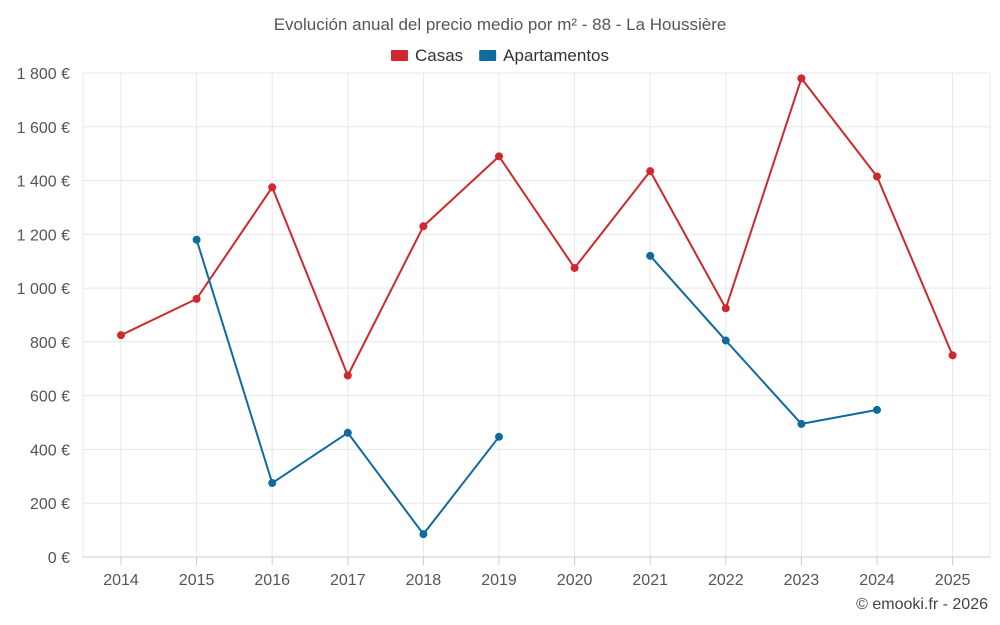 This screenshot has height=625, width=1000. What do you see at coordinates (59, 558) in the screenshot?
I see `y-tick-label: 0 €` at bounding box center [59, 558].